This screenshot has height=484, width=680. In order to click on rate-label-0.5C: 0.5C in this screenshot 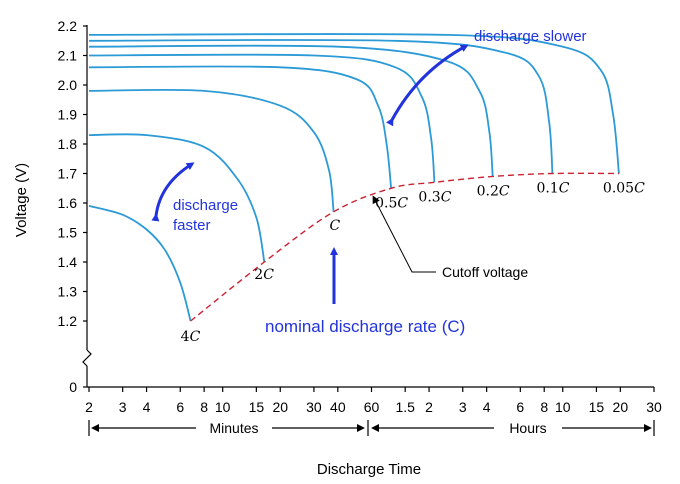, I will do `click(391, 203)`.